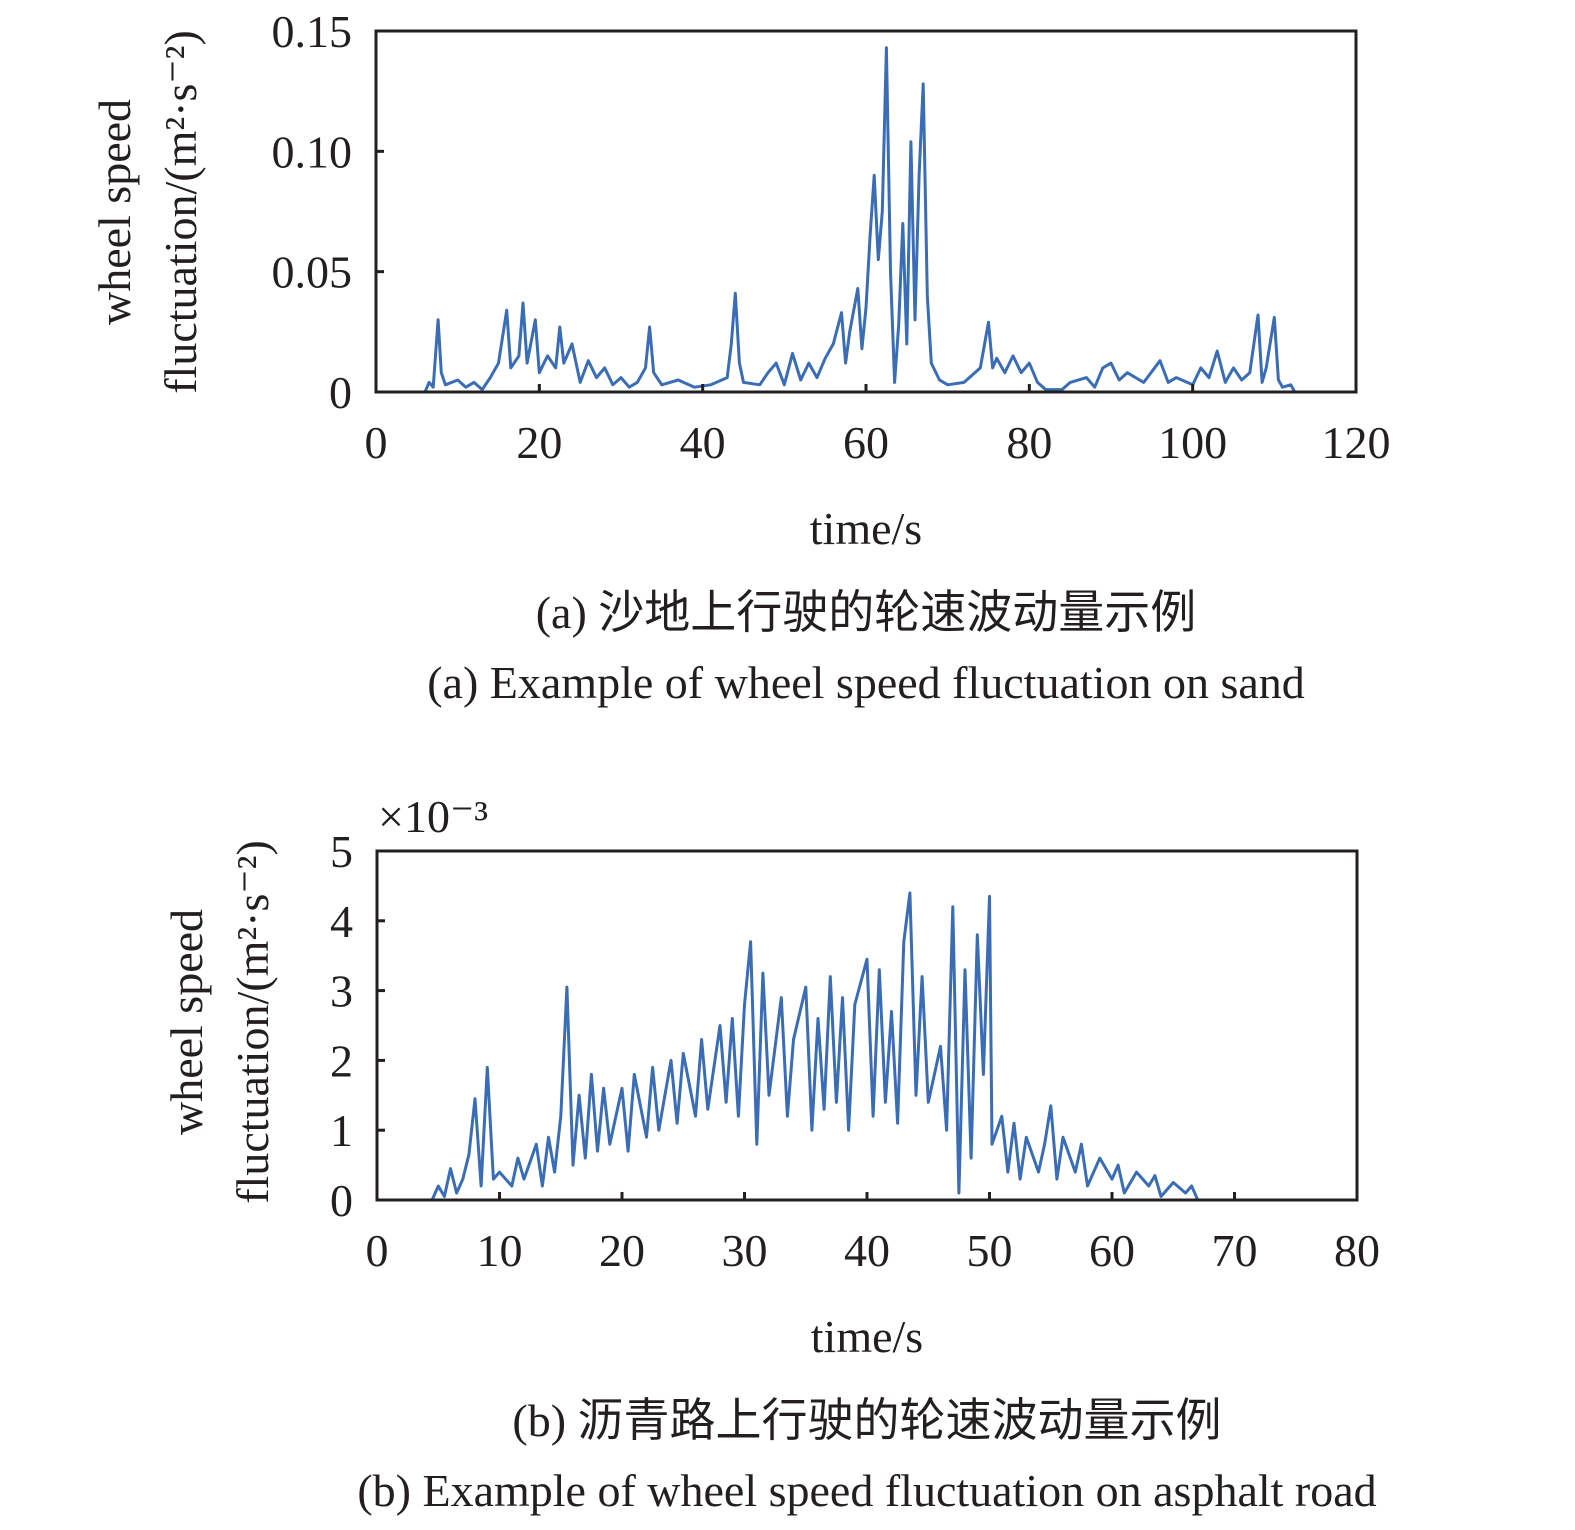 Image resolution: width=1575 pixels, height=1530 pixels. What do you see at coordinates (341, 1130) in the screenshot?
I see `y-tick-label: 1` at bounding box center [341, 1130].